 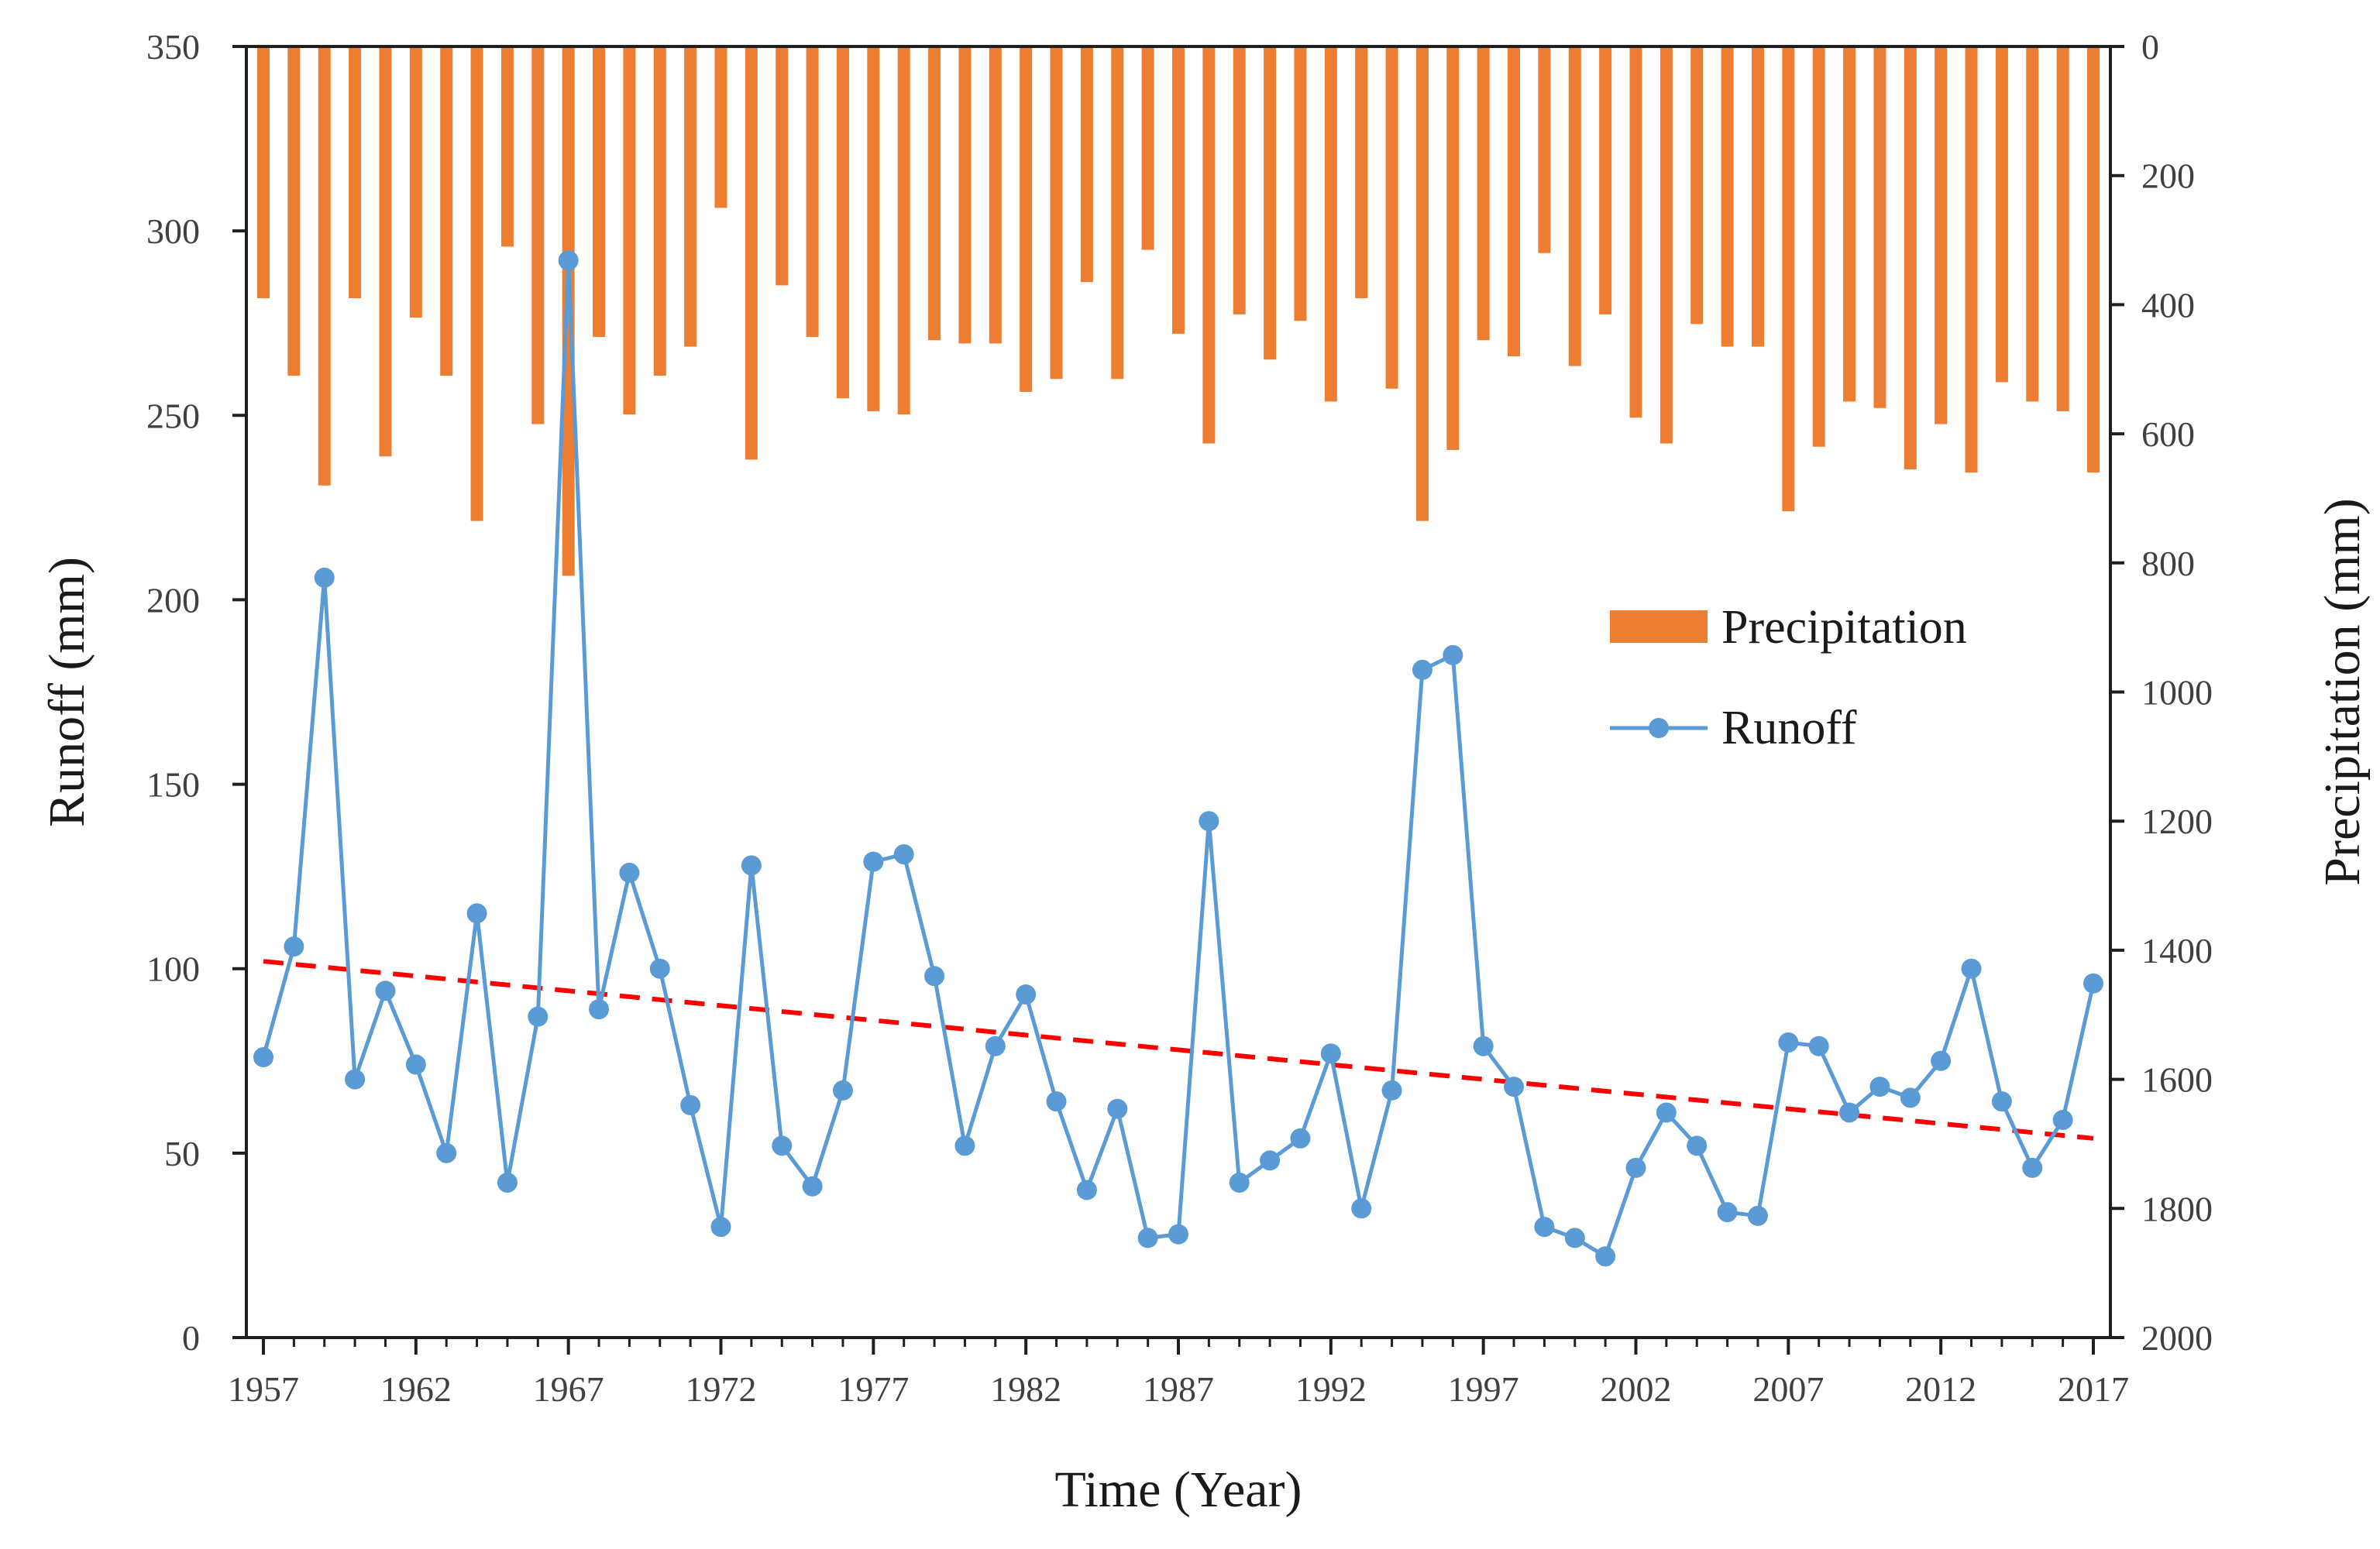 What do you see at coordinates (1545, 149) in the screenshot?
I see `precipitation-bar-1999` at bounding box center [1545, 149].